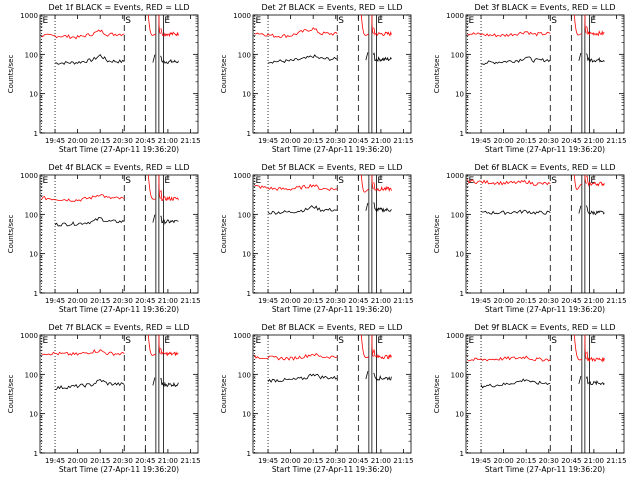 Image resolution: width=640 pixels, height=484 pixels. Describe the element at coordinates (544, 7) in the screenshot. I see `panel-title: Det 3f BLACK = Events, RED = LLD` at that location.